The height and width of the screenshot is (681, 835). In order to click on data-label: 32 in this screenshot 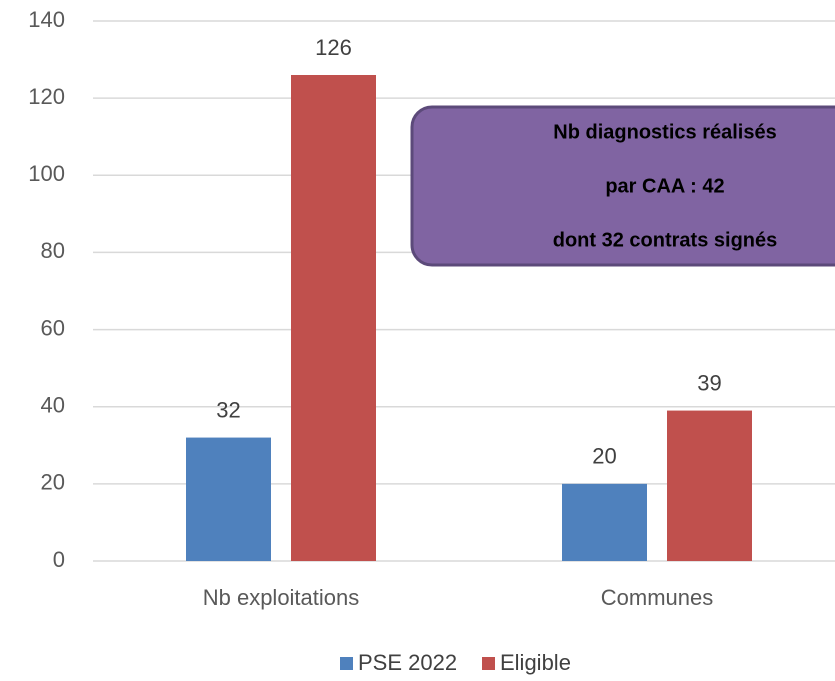, I will do `click(228, 409)`.